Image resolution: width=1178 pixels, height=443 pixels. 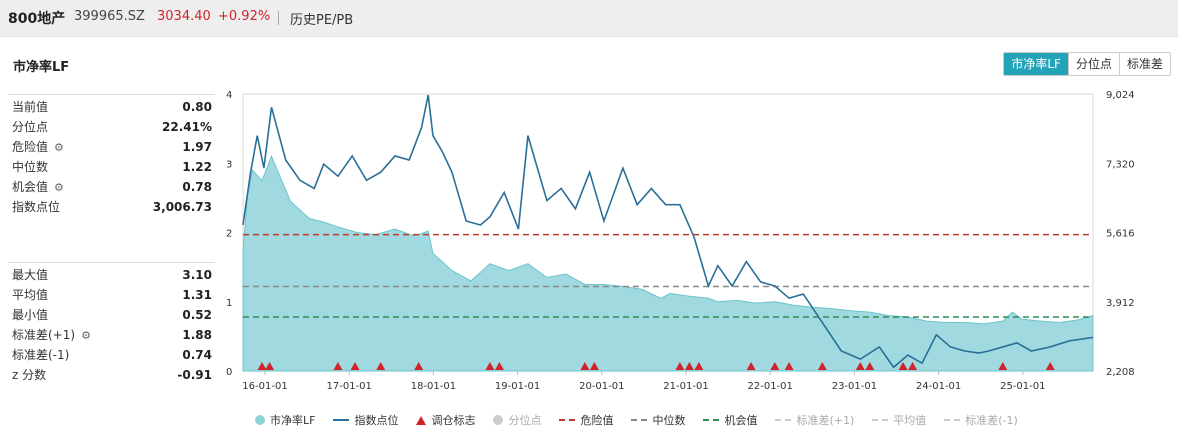 What do you see at coordinates (525, 420) in the screenshot?
I see `legend-label: 分位点` at bounding box center [525, 420].